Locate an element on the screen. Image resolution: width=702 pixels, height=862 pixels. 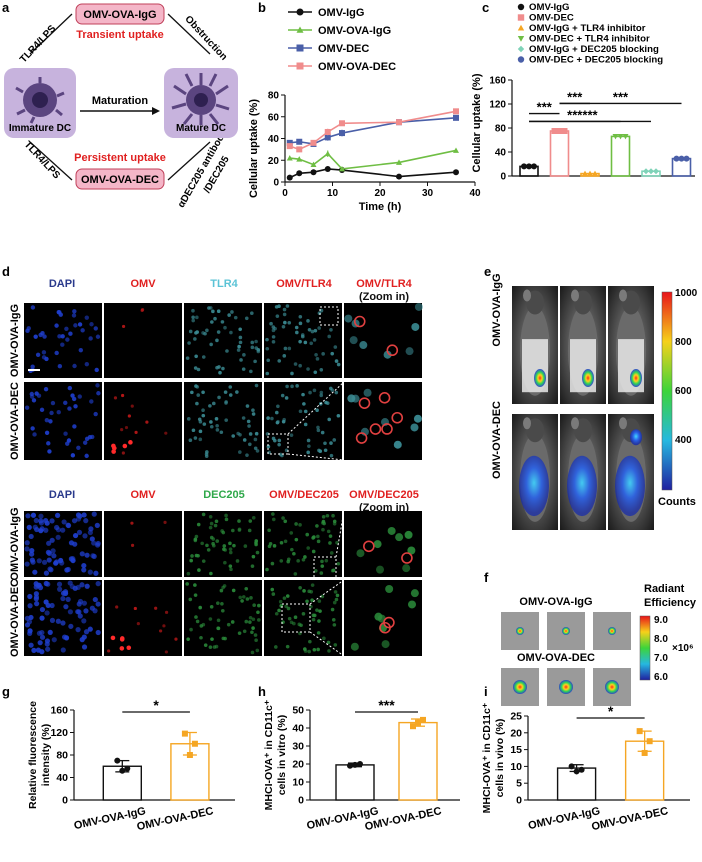
data-point is located at coordinates (127, 768).